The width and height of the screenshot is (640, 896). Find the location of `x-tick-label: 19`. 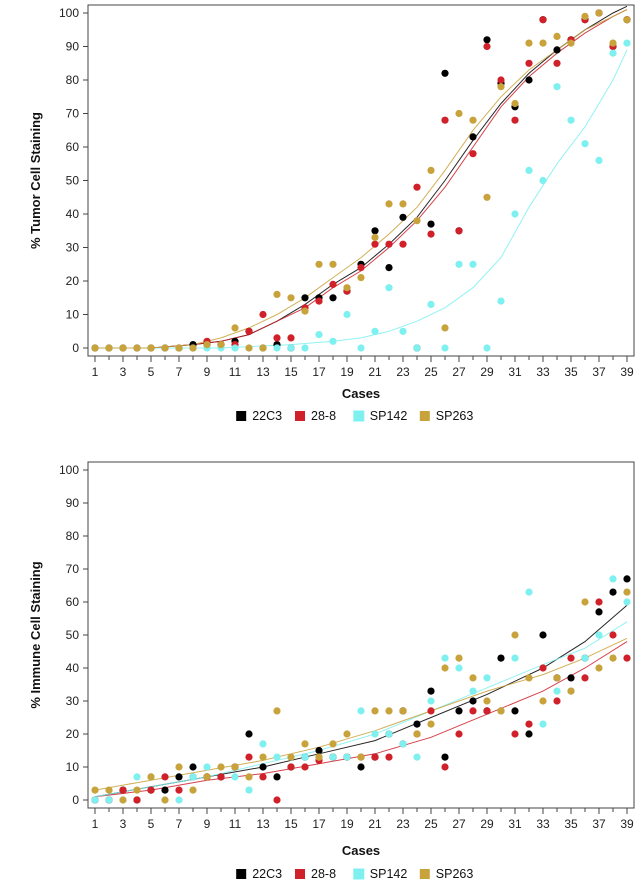

x-tick-label: 19 is located at coordinates (347, 824).